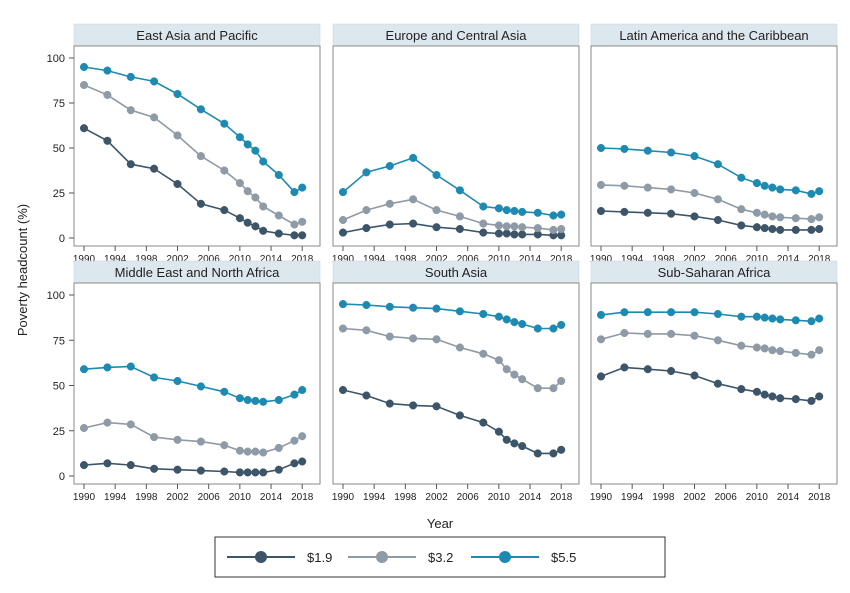  I want to click on panel-europe-and-central-asia-series-3-2-point-2018, so click(561, 229).